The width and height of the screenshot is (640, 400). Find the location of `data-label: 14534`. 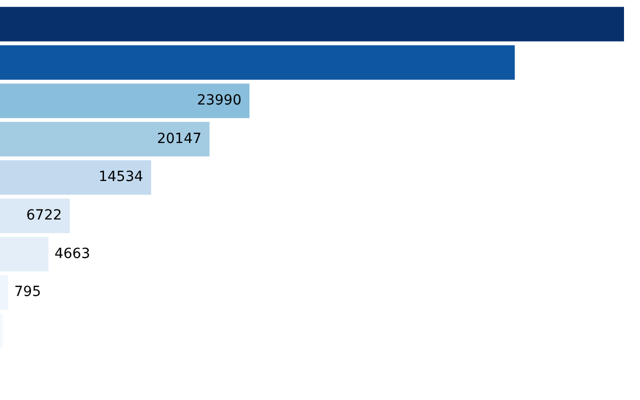

data-label: 14534 is located at coordinates (121, 177).